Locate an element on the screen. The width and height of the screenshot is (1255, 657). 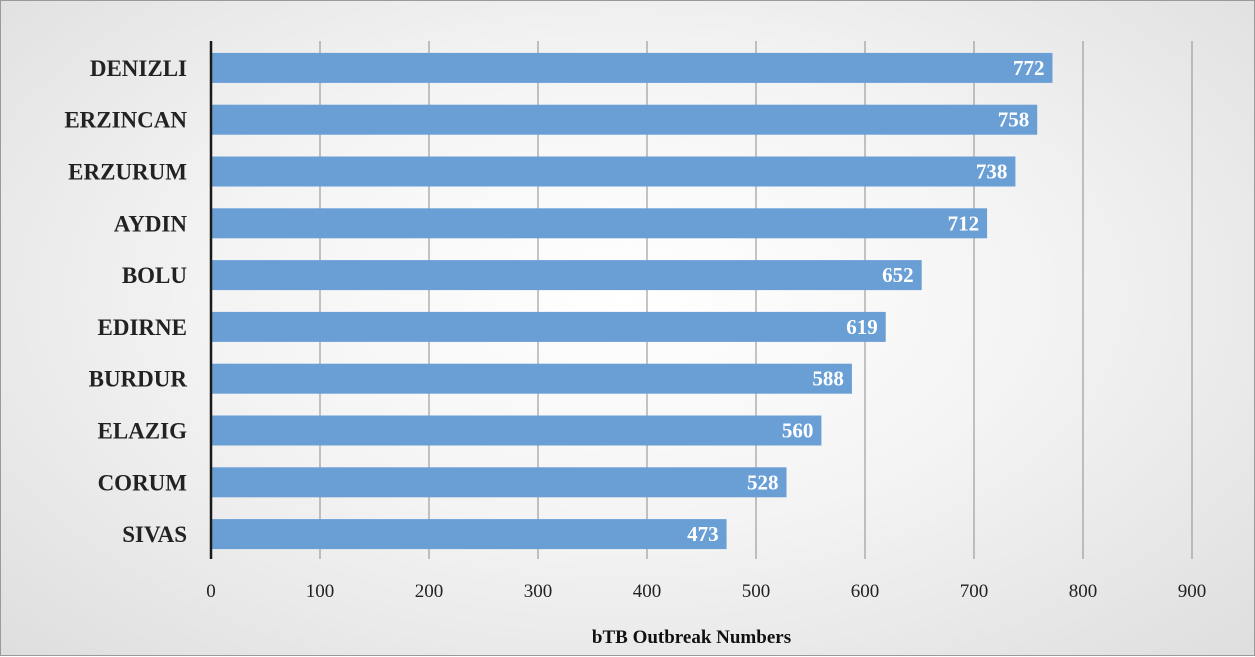
x-tick-label: 400 is located at coordinates (647, 591).